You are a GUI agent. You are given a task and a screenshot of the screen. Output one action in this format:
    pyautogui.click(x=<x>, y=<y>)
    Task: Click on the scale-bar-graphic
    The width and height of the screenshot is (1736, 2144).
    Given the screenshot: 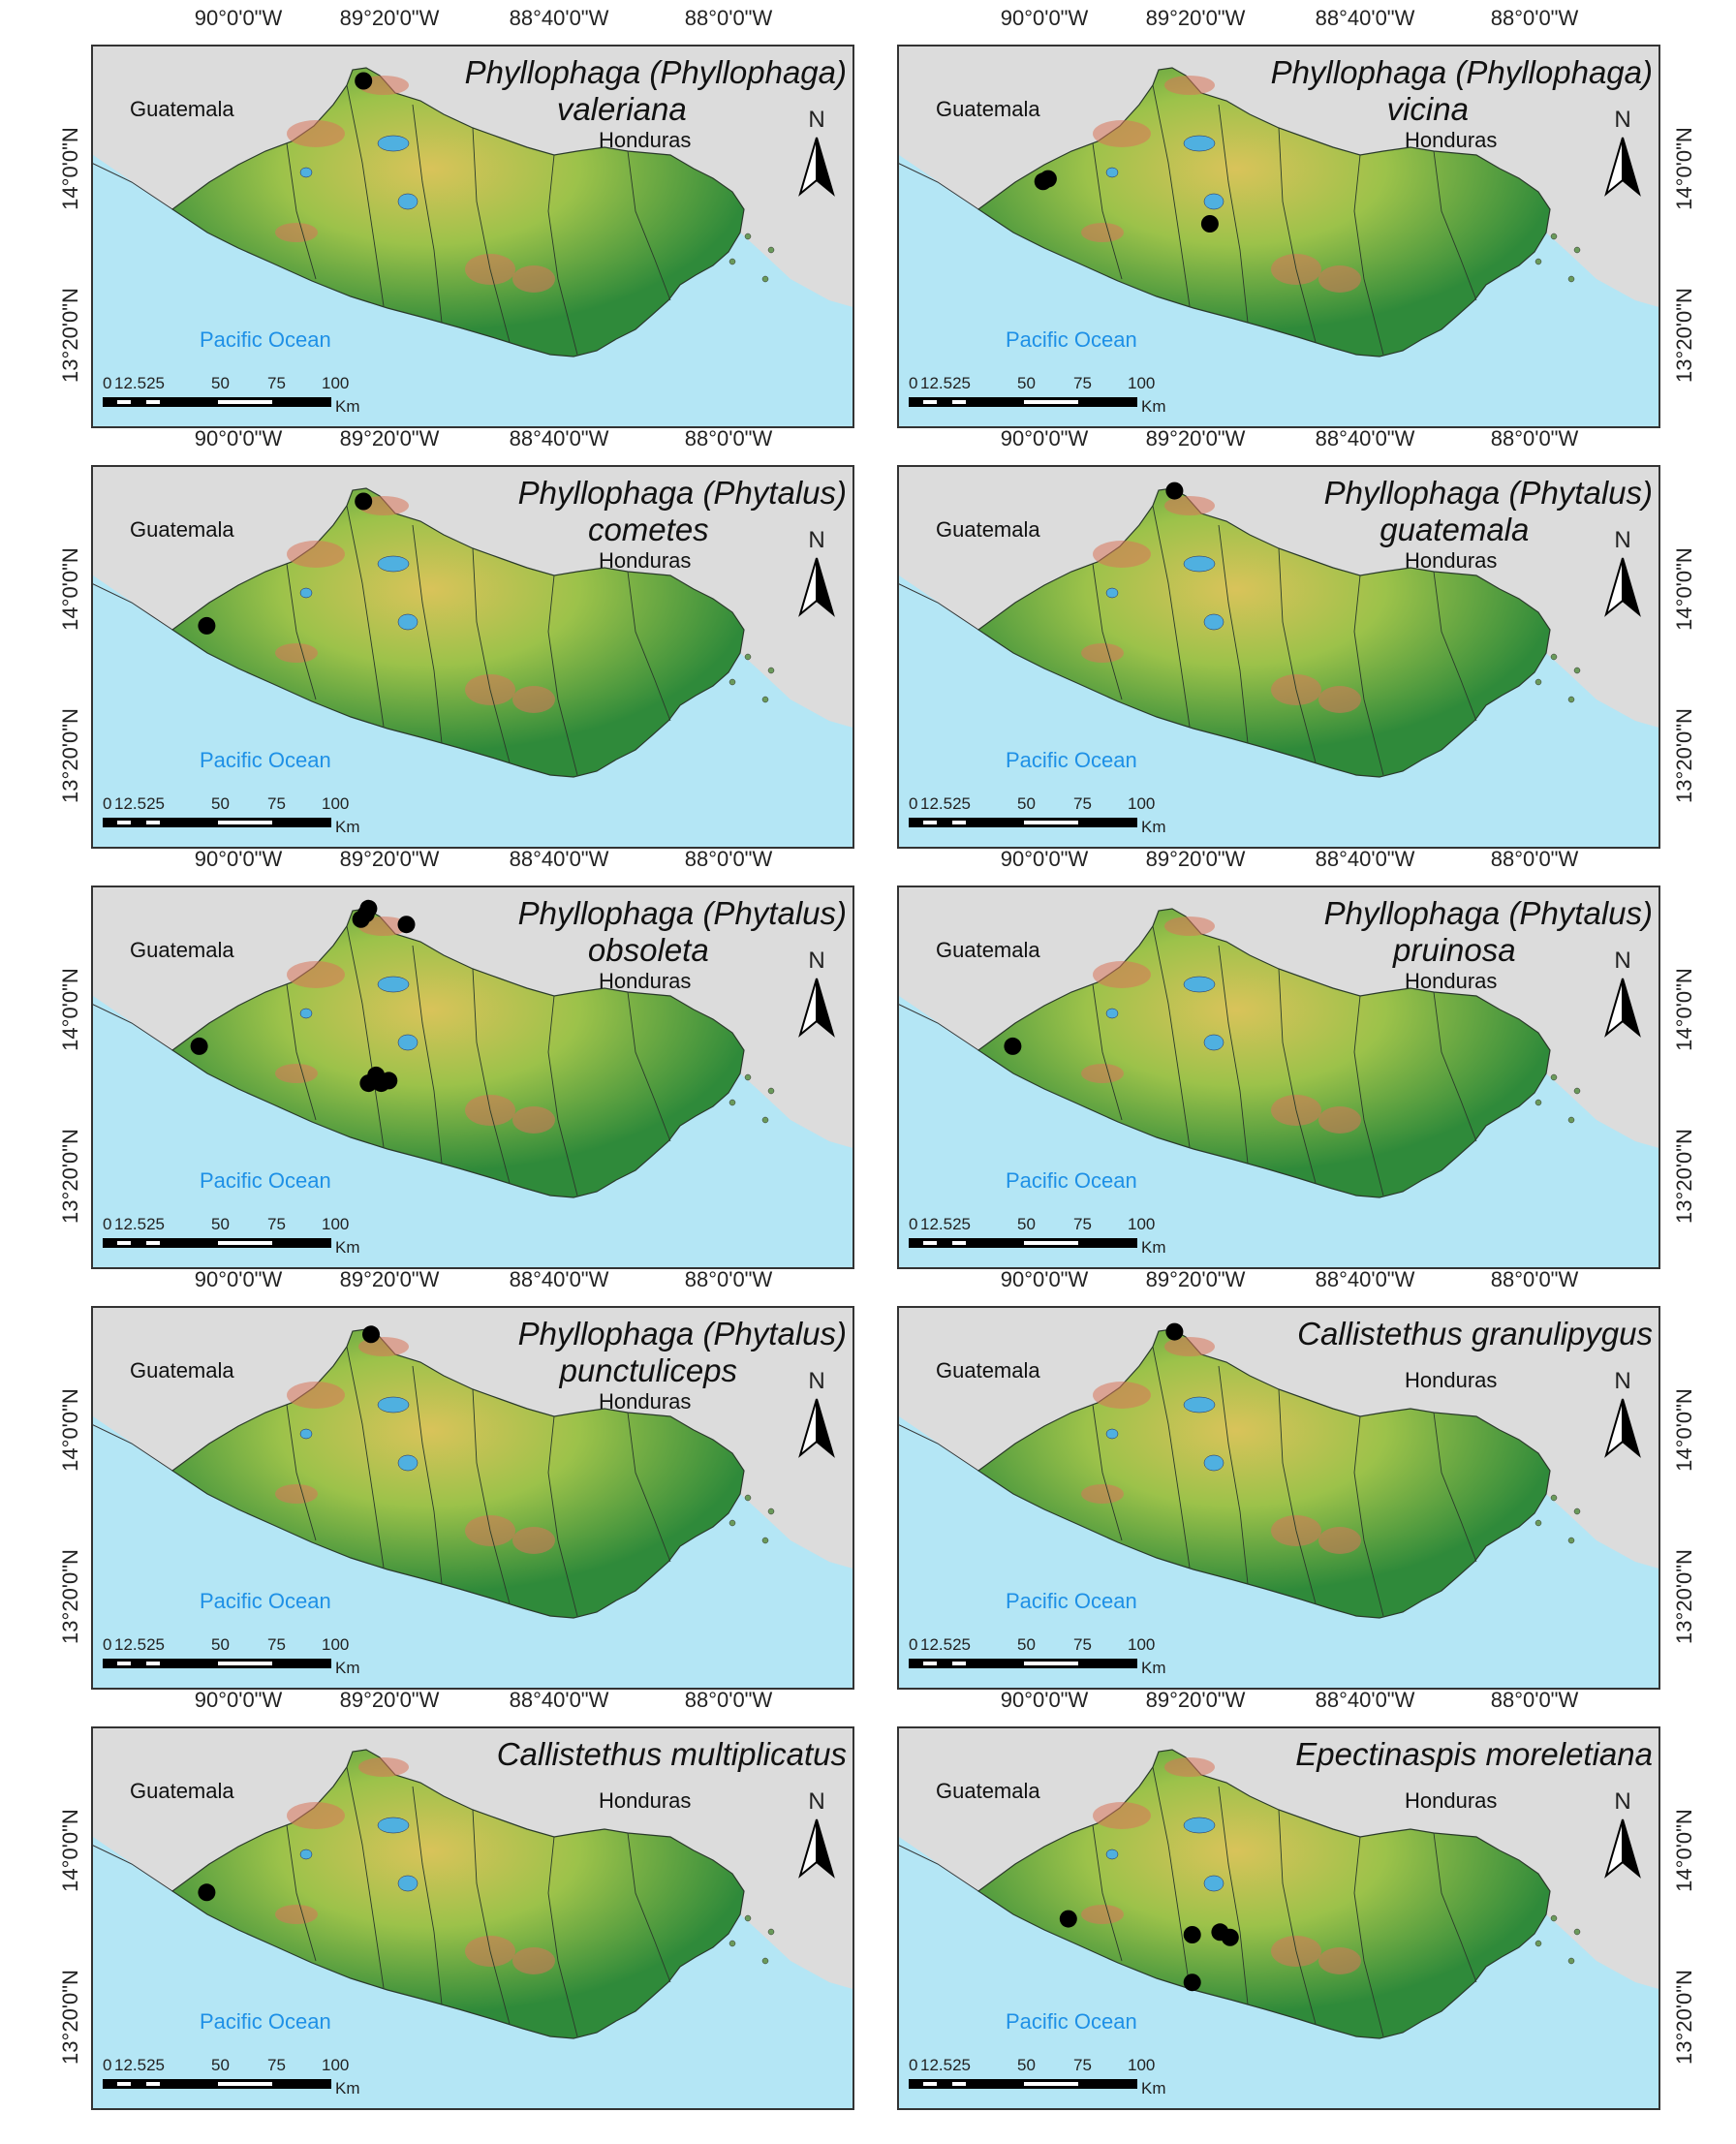 What is the action you would take?
    pyautogui.click(x=1023, y=402)
    